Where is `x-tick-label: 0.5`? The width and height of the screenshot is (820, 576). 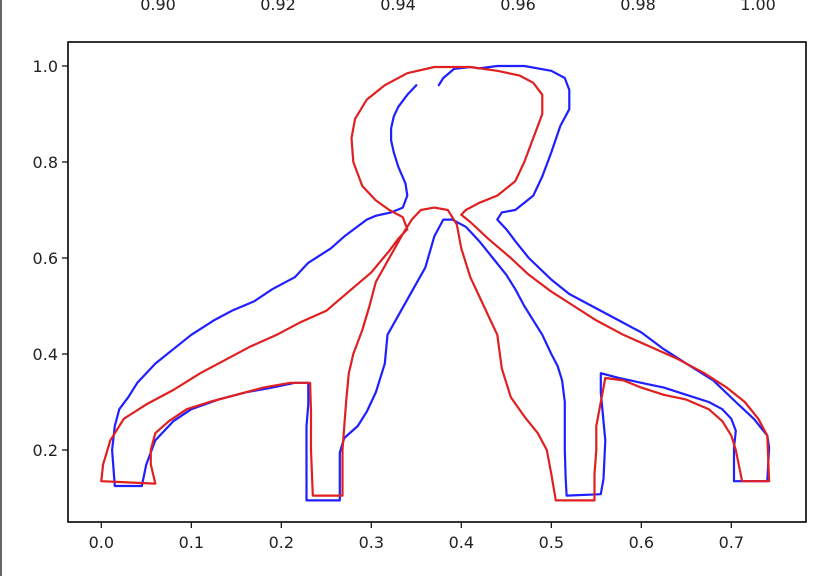
x-tick-label: 0.5 is located at coordinates (551, 542).